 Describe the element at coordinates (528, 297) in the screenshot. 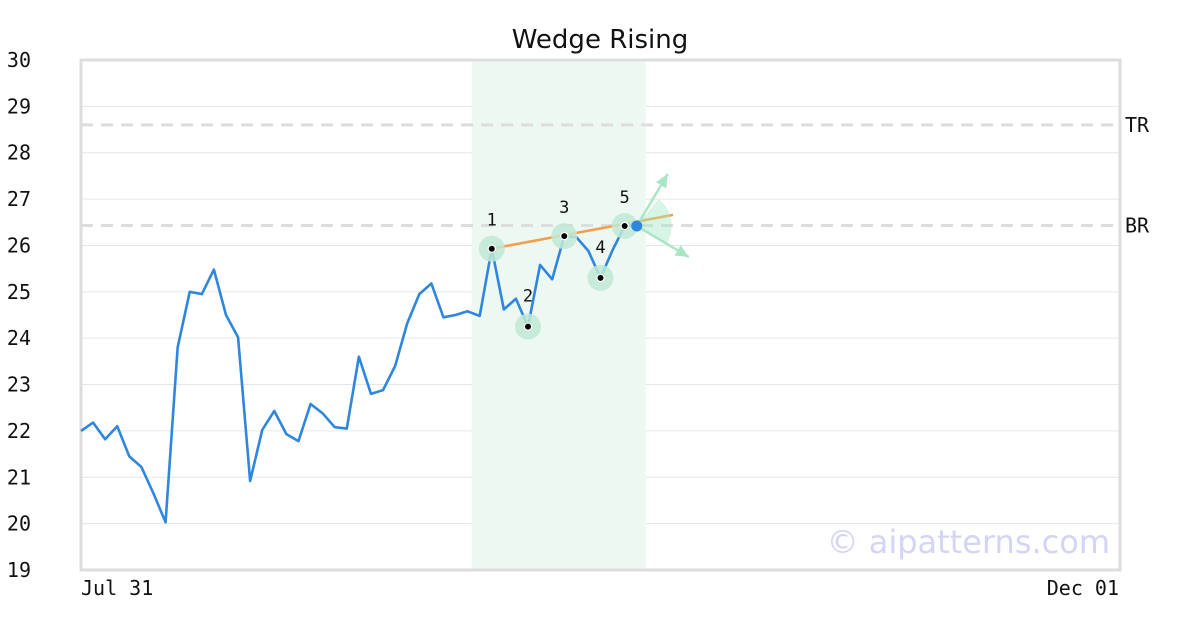

I see `pattern-label-2: 2` at that location.